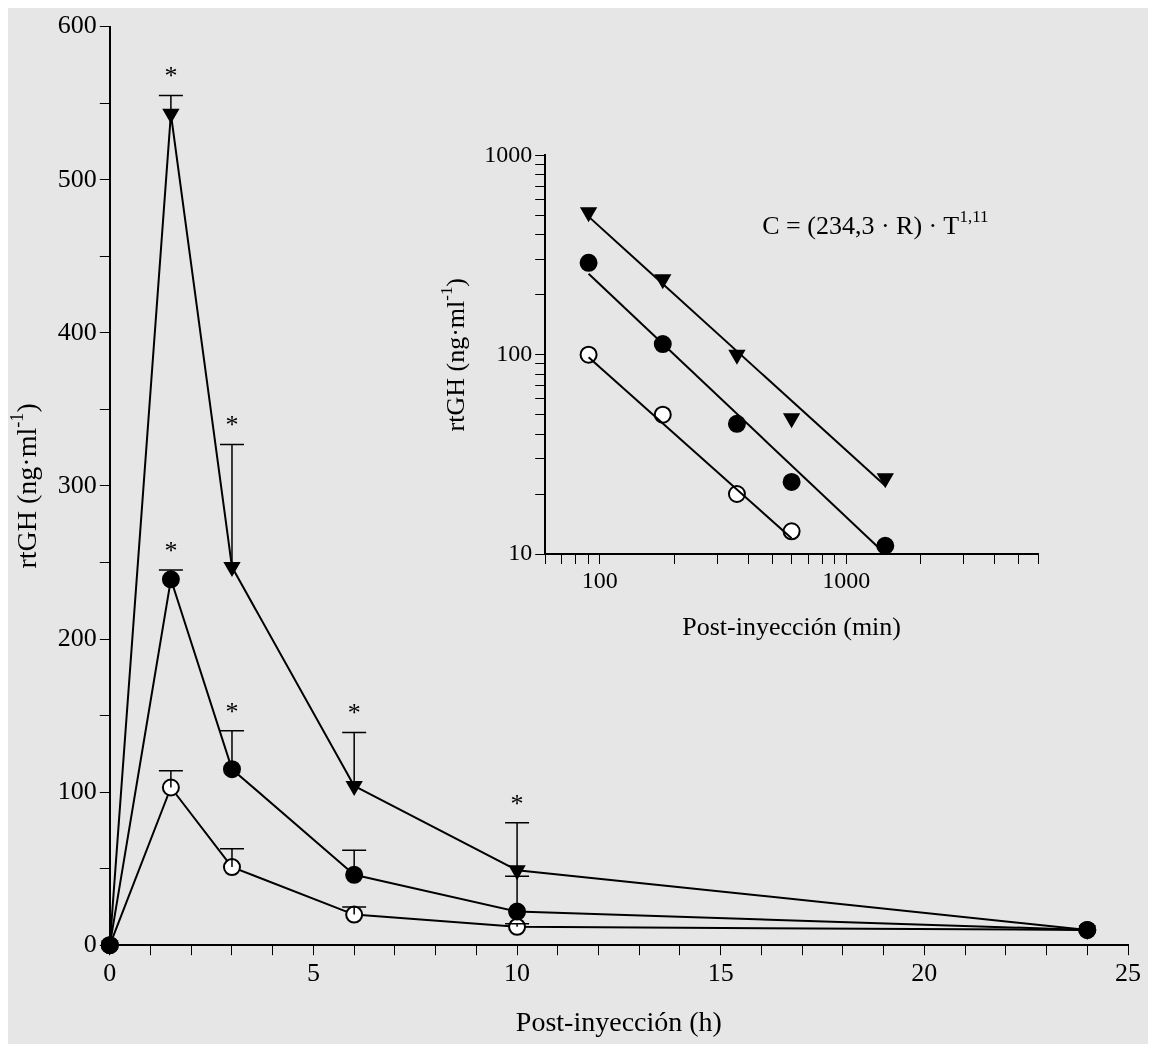 The height and width of the screenshot is (1052, 1157). What do you see at coordinates (791, 627) in the screenshot?
I see `x-axis-title: Post-inyección (min)` at bounding box center [791, 627].